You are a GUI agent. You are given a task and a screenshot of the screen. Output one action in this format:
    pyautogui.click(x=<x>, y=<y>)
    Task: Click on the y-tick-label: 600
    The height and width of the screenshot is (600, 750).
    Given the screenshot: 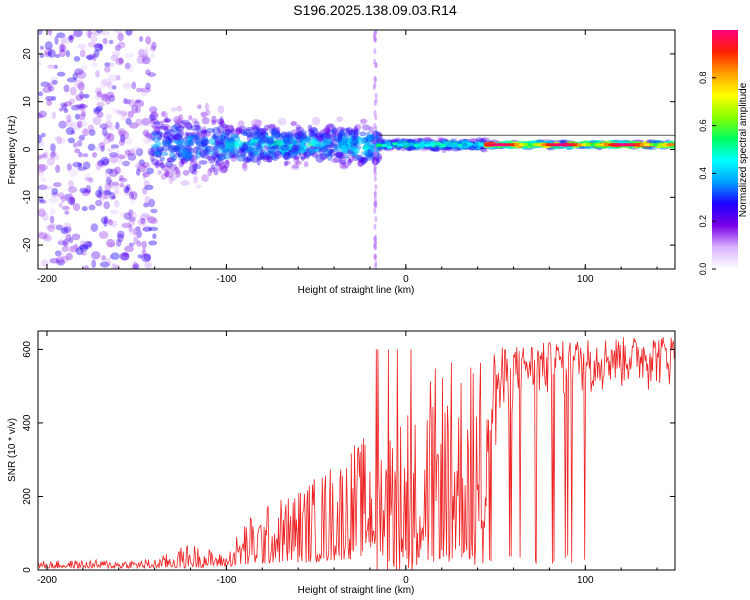 What is the action you would take?
    pyautogui.click(x=27, y=349)
    